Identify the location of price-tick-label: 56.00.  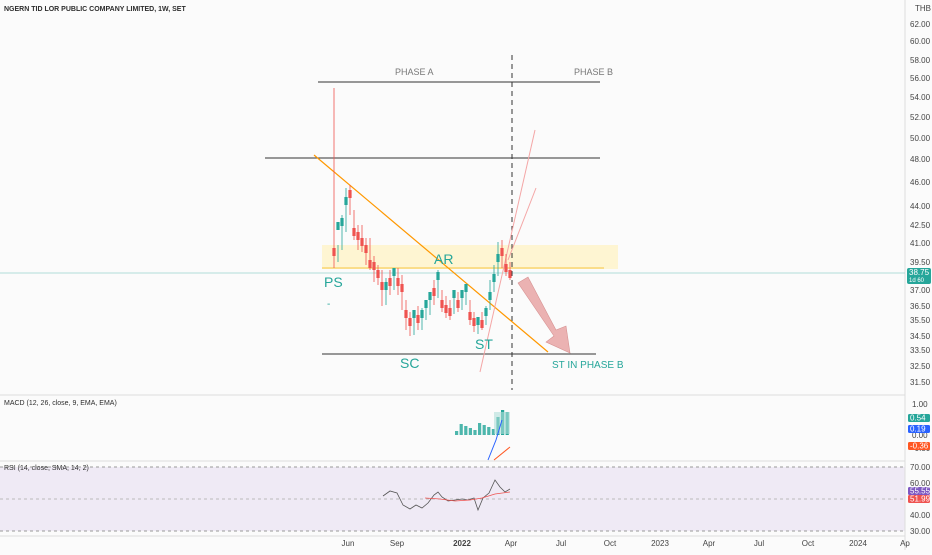
(920, 78).